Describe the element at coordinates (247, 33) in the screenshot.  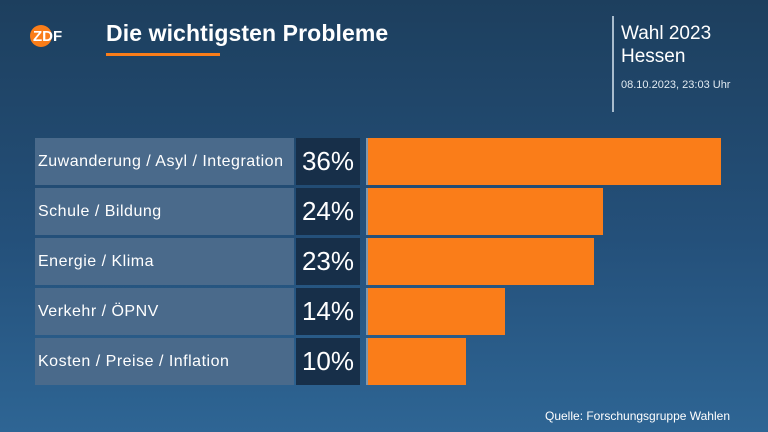
I see `page-title: Die wichtigsten Probleme` at that location.